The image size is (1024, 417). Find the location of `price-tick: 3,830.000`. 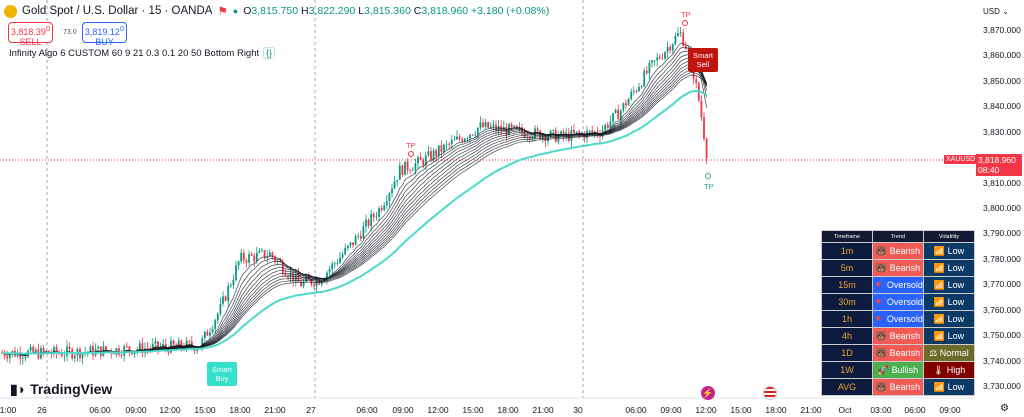

price-tick: 3,830.000 is located at coordinates (1002, 131).